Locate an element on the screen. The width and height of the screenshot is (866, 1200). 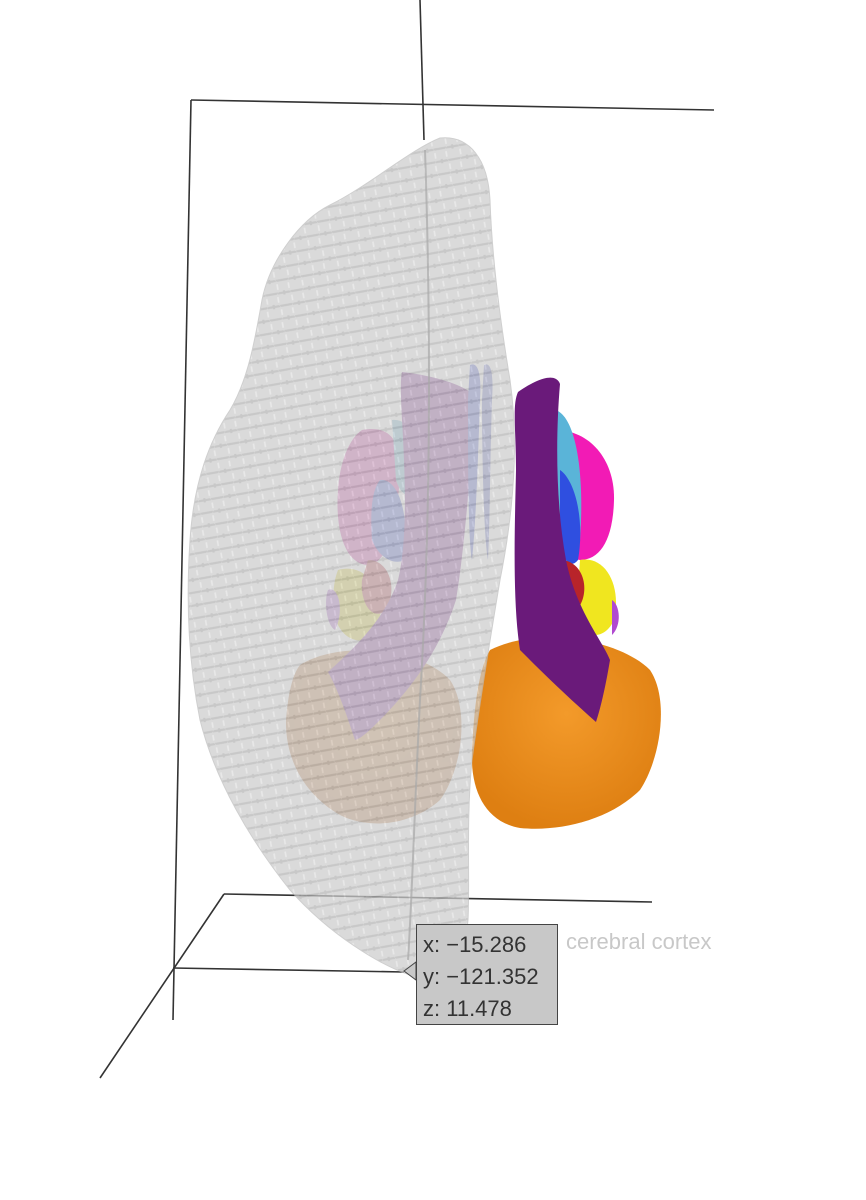
hover-tooltip: x: −15.286 y: −121.352 z: 11.478 is located at coordinates (487, 974).